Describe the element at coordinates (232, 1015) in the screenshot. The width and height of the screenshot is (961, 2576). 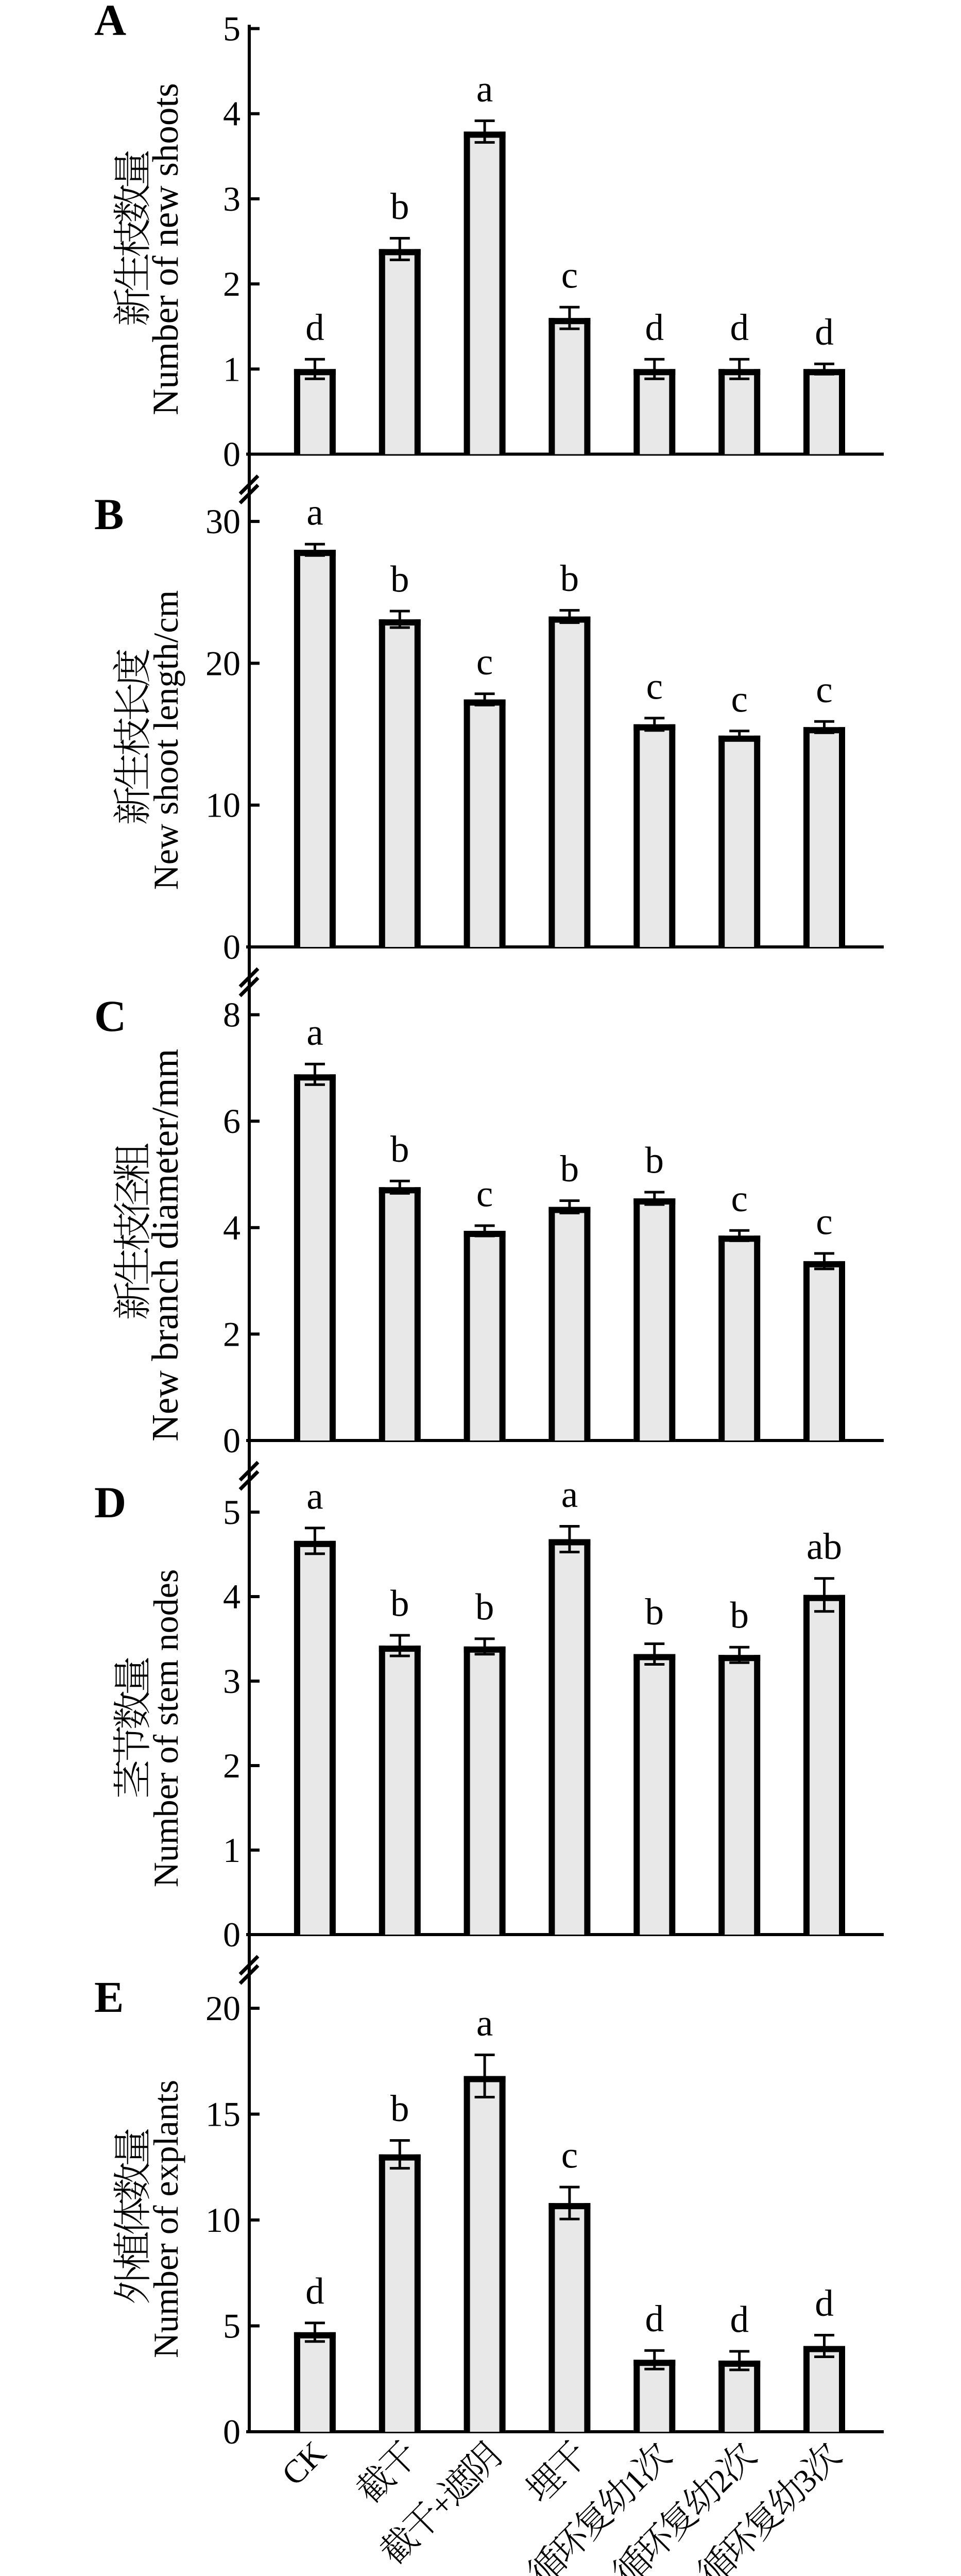
I see `svg-text: 8` at that location.